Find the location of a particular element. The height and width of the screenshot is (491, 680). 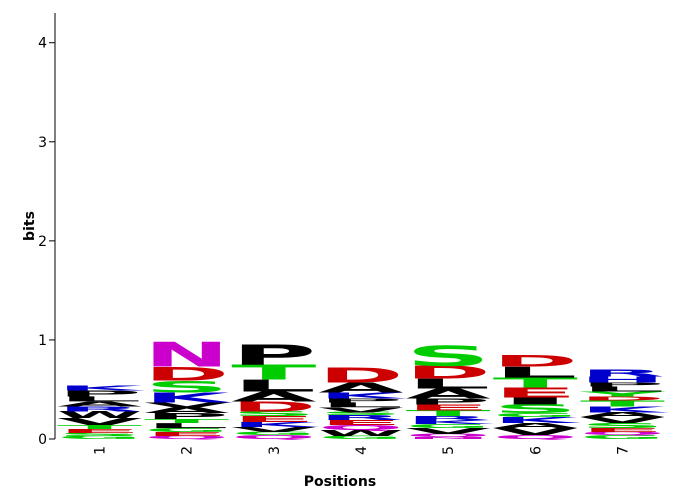

y-tick-label: 2 is located at coordinates (42, 242).